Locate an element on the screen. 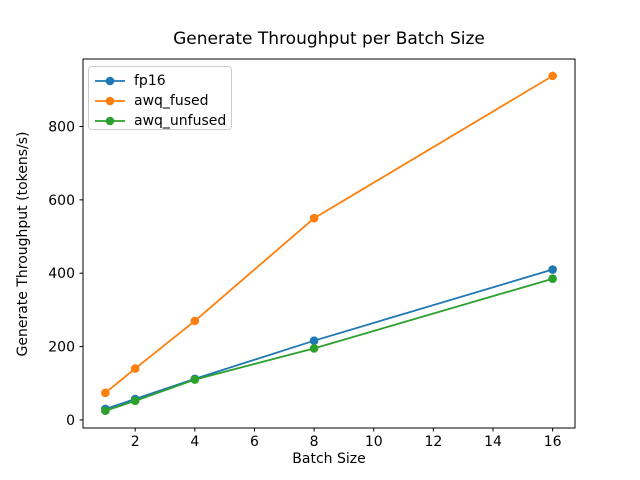 The width and height of the screenshot is (640, 480). x-tick-label: 8 is located at coordinates (314, 442).